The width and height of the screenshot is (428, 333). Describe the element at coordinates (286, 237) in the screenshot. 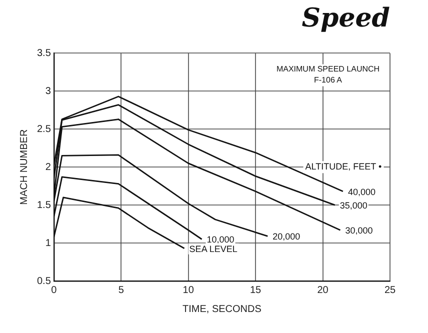

I see `series-label: 20,000` at that location.